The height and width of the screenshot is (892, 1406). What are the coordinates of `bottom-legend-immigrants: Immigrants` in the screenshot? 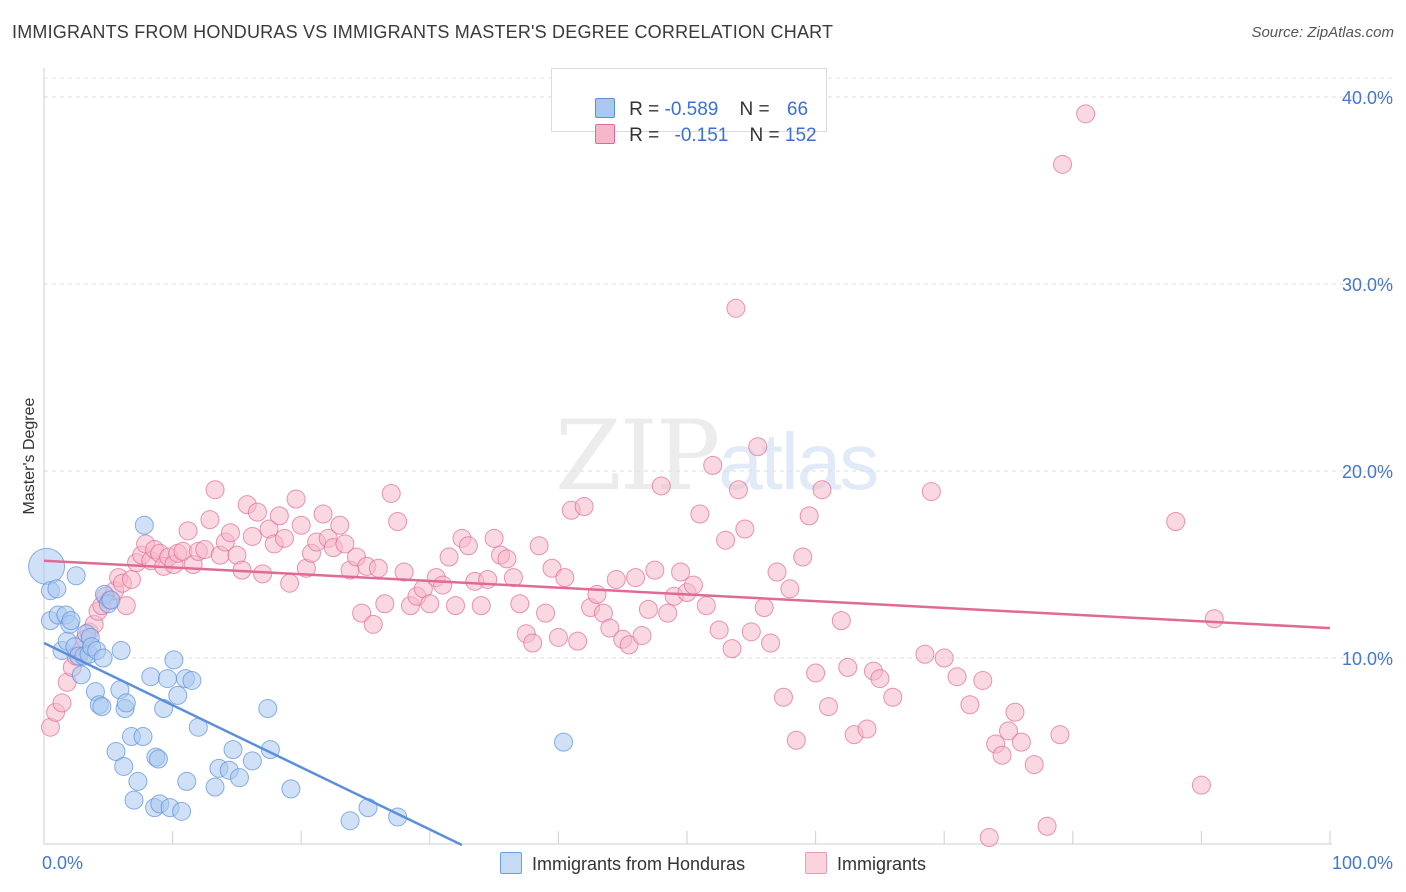 It's located at (865, 863).